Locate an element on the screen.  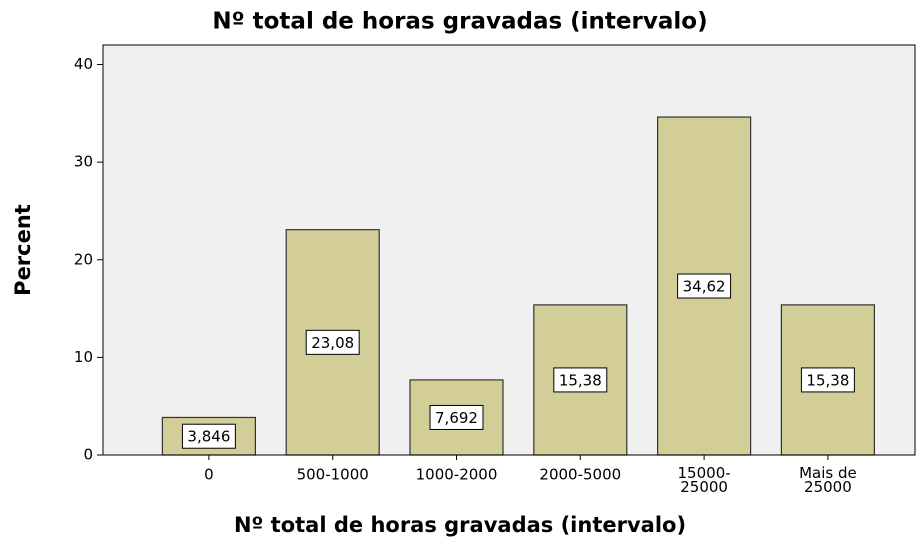
value-label: 7,692 is located at coordinates (456, 418).